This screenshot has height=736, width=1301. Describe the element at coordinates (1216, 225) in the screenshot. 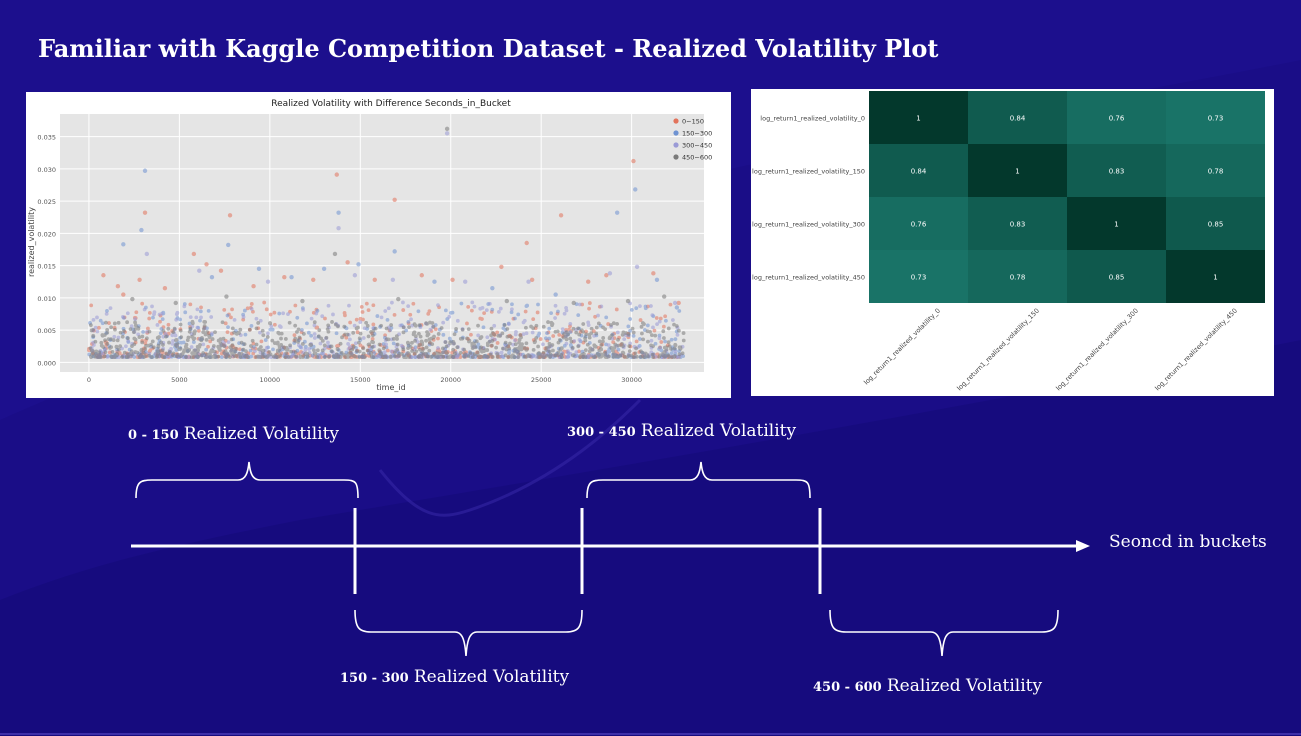

I see `heatmap-cell-value: 0.85` at that location.